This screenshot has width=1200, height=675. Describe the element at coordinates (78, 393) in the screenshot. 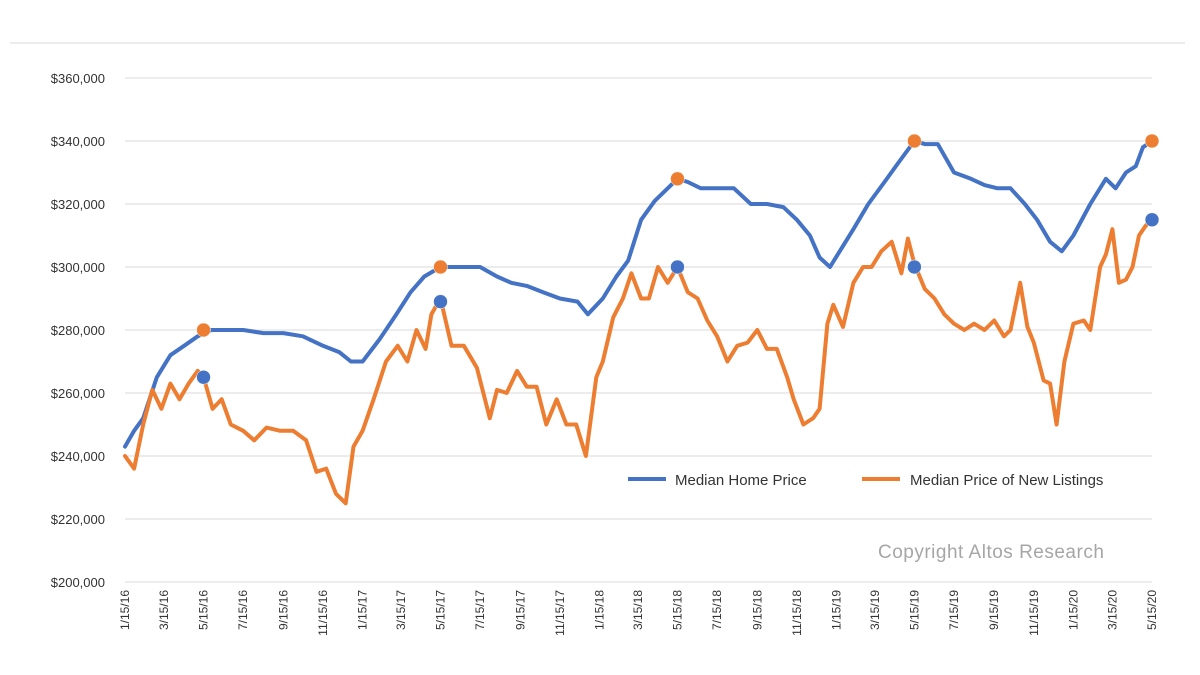

I see `y-tick-label: $260,000` at that location.